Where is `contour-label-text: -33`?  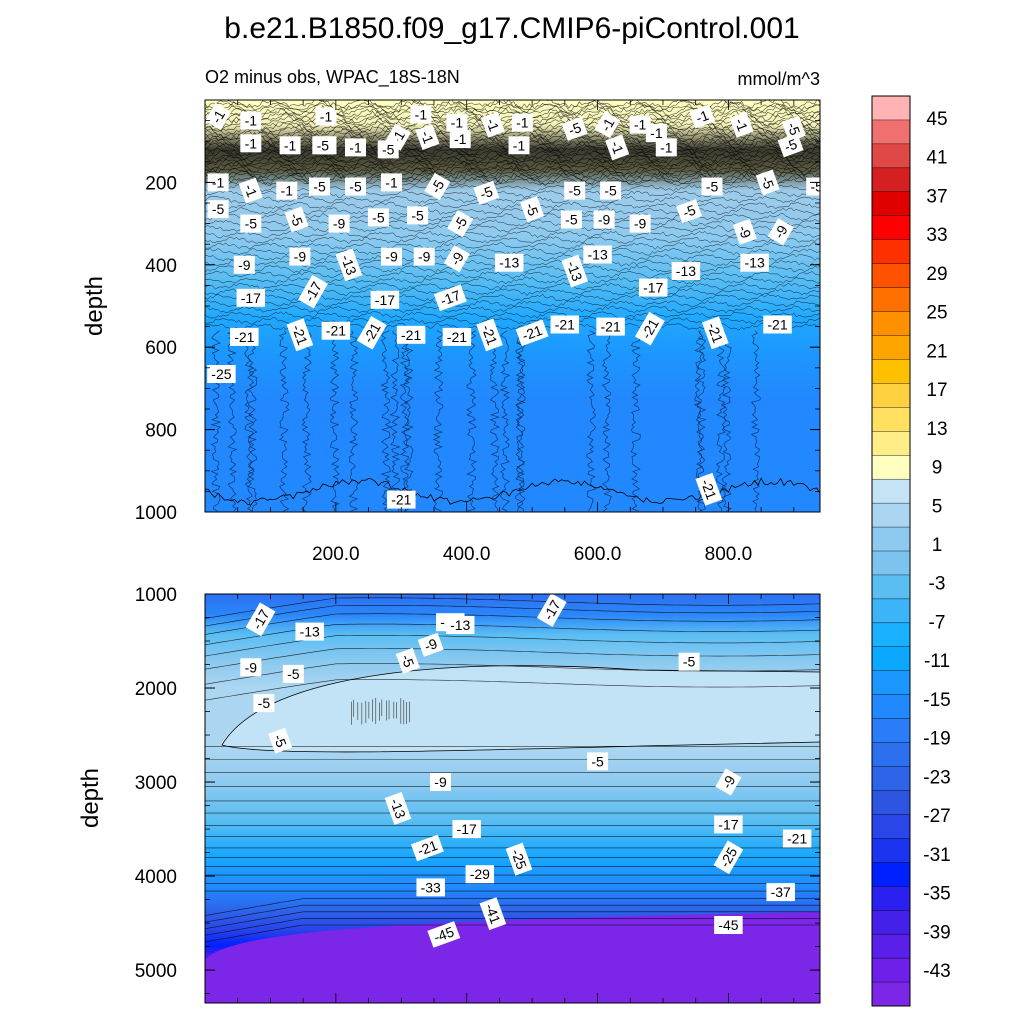
contour-label-text: -33 is located at coordinates (431, 887).